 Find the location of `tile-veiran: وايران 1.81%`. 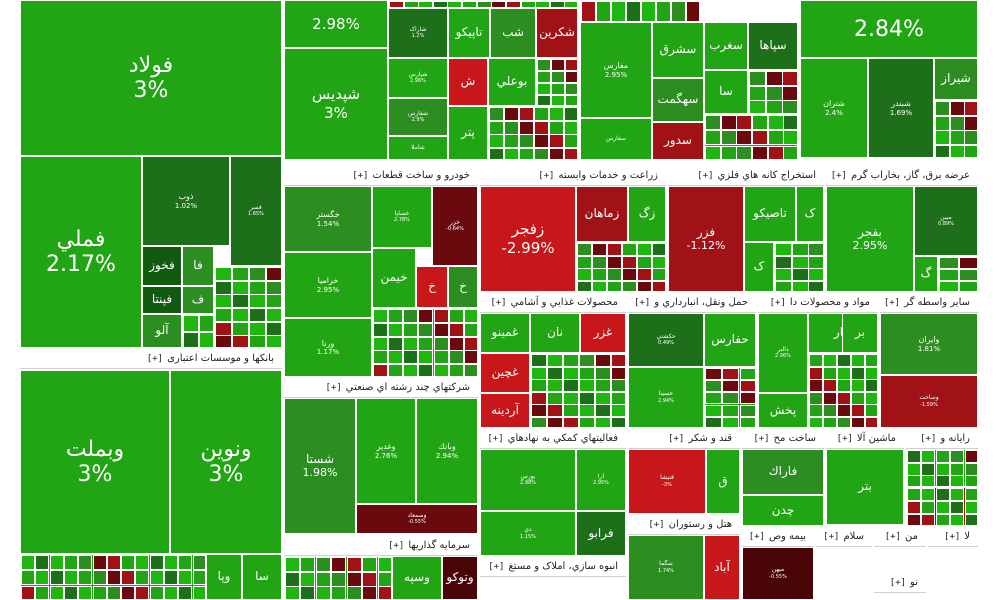

tile-veiran: وايران 1.81% is located at coordinates (929, 344).